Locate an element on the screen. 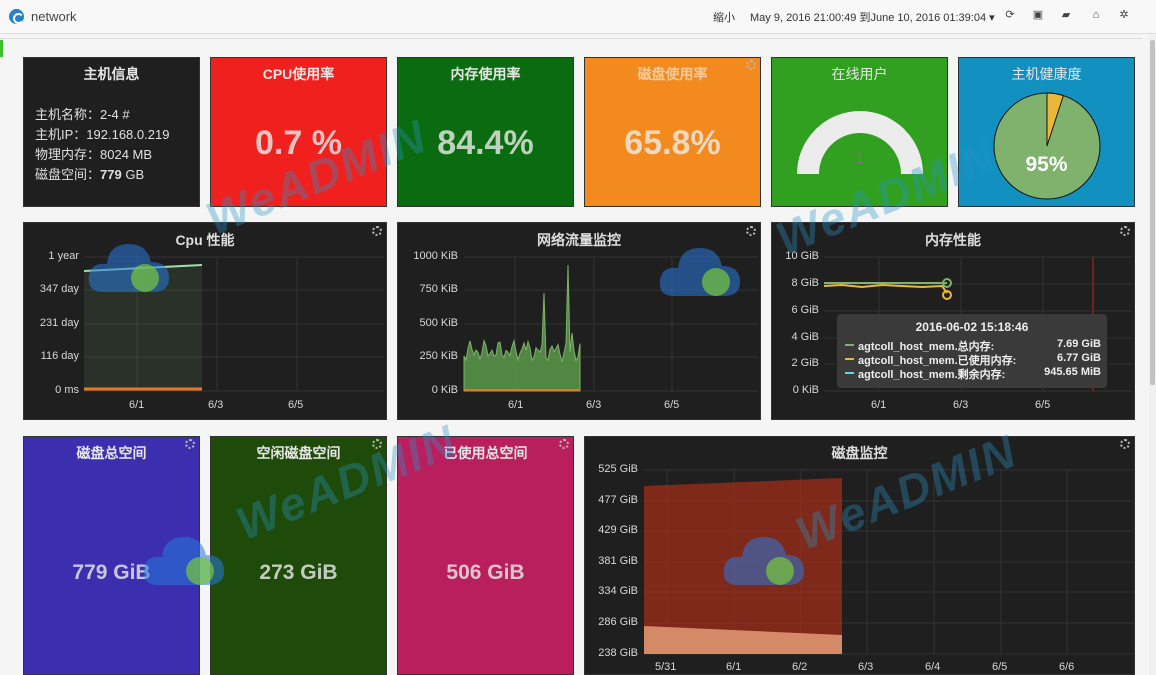 The height and width of the screenshot is (675, 1156). disk-usage-value: 65.8% is located at coordinates (672, 143).